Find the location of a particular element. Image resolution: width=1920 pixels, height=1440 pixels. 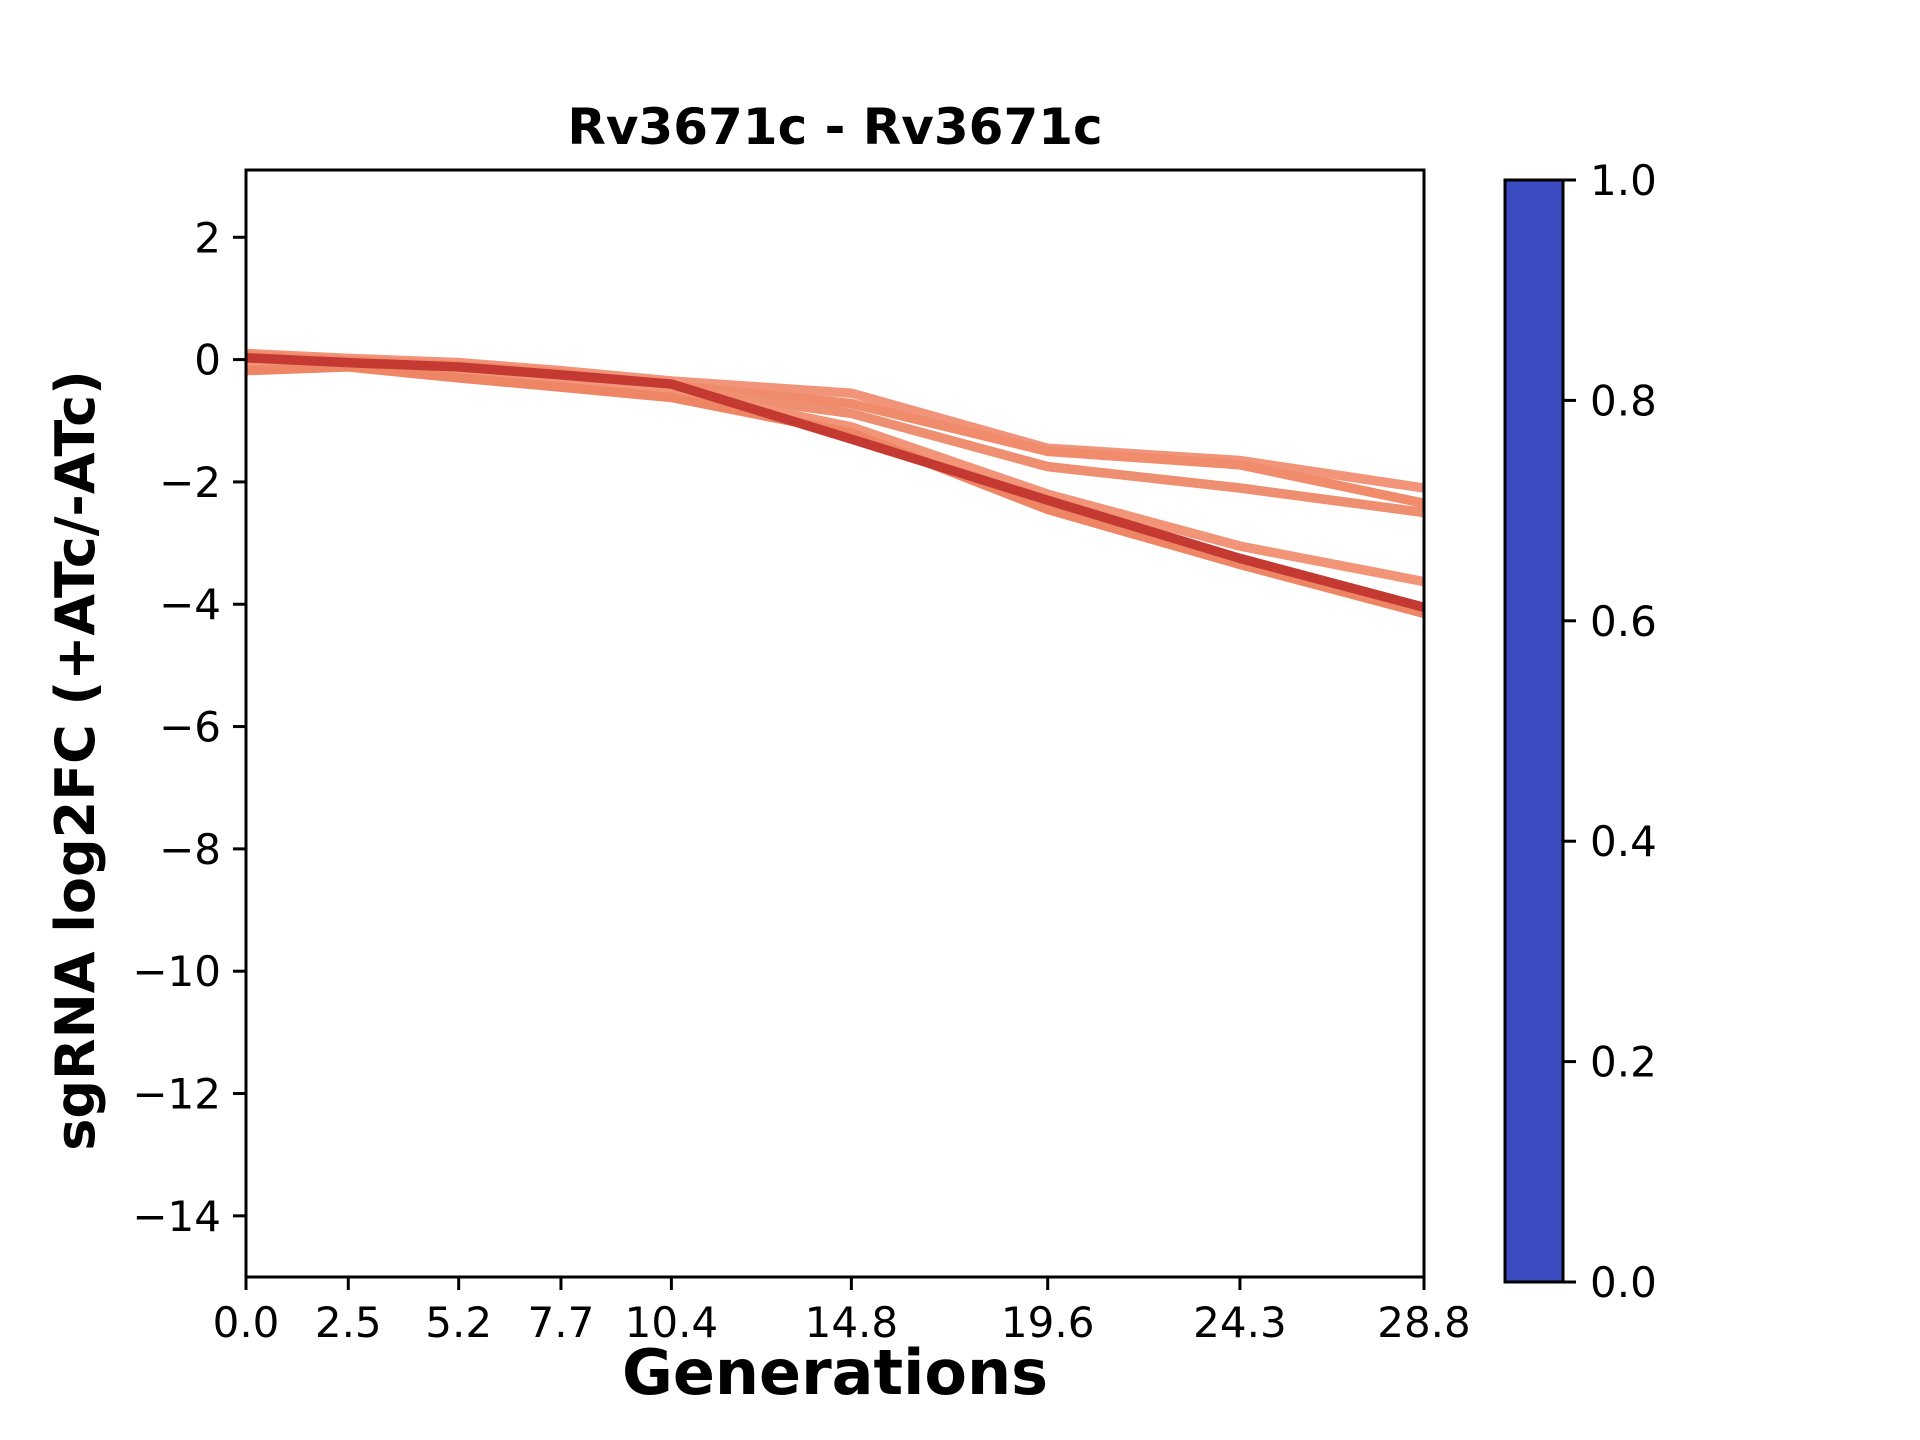

x-tick-label: 0.0 is located at coordinates (246, 1322).